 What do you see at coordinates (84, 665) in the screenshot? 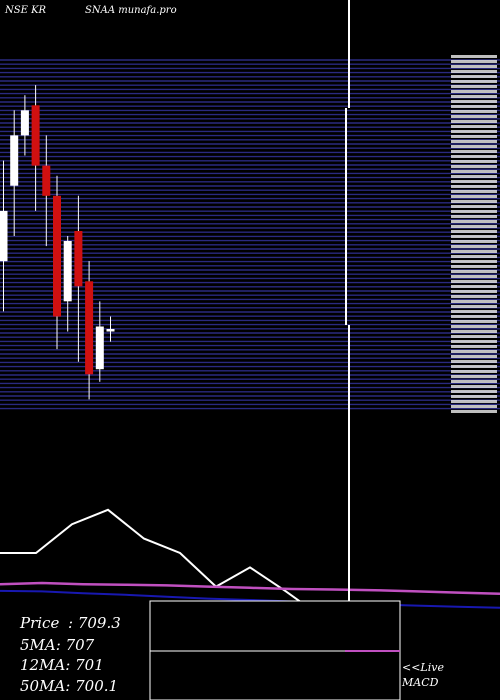
I see `ma12-value: : 701` at bounding box center [84, 665].